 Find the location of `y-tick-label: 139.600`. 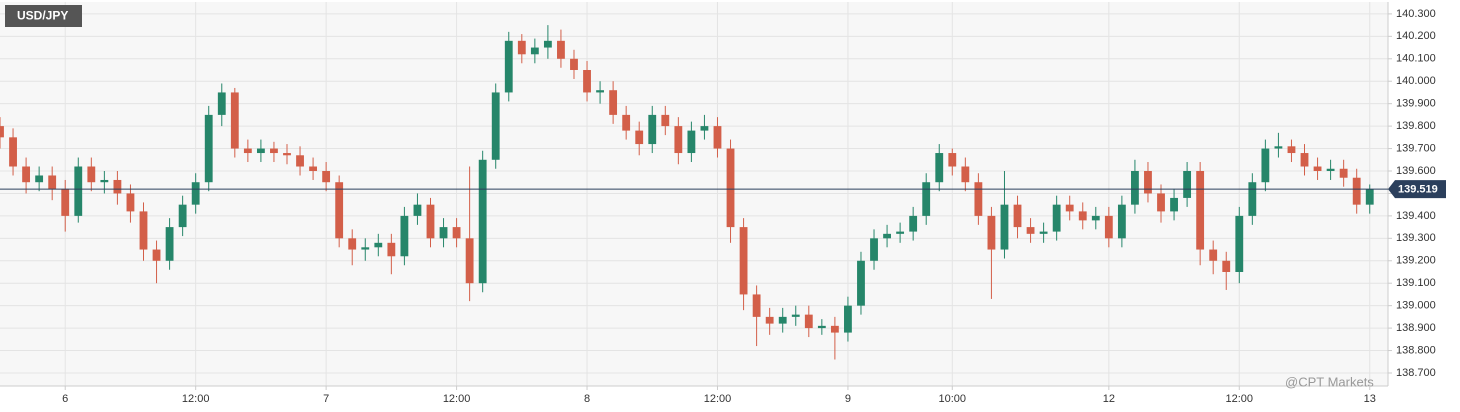

y-tick-label: 139.600 is located at coordinates (1416, 171).